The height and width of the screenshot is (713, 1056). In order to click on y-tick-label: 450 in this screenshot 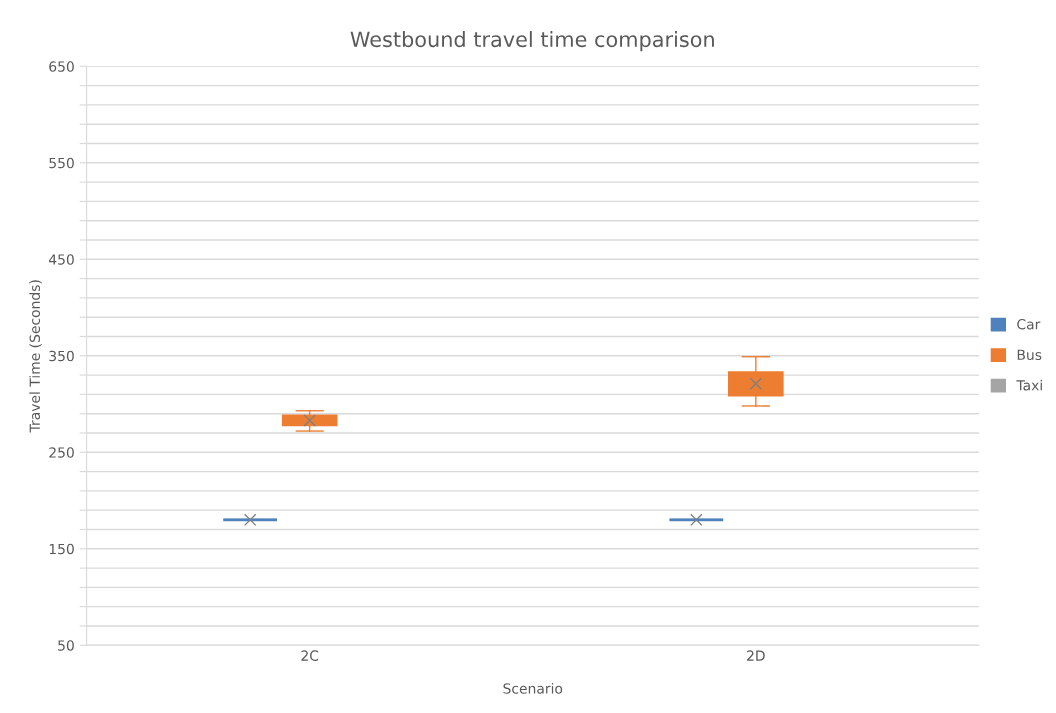, I will do `click(61, 259)`.